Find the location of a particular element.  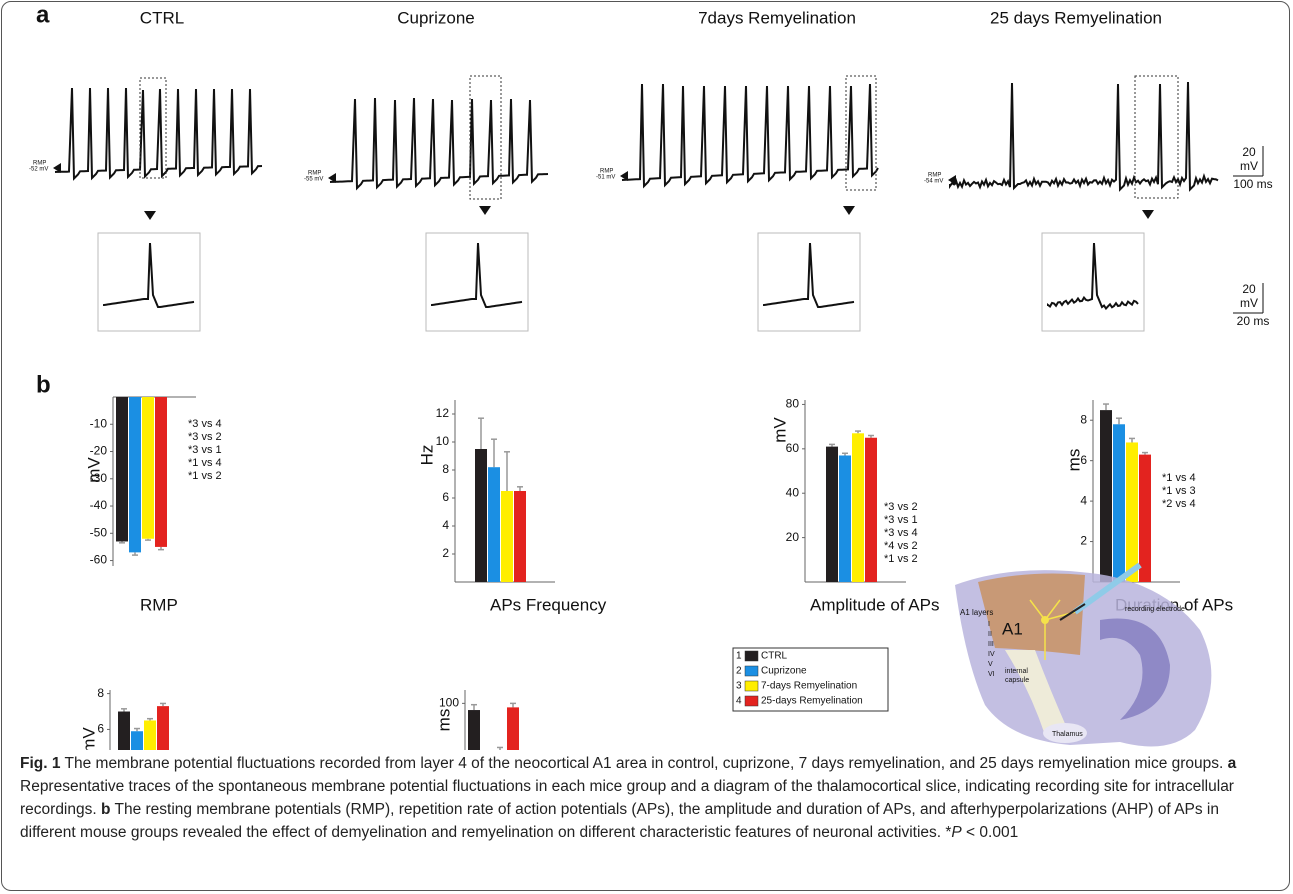

cortex-a1 is located at coordinates (1031, 614).